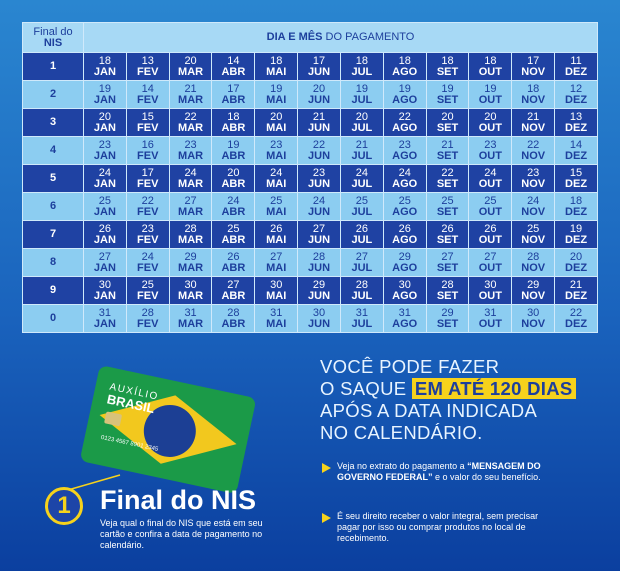  Describe the element at coordinates (233, 60) in the screenshot. I see `day: 14` at that location.